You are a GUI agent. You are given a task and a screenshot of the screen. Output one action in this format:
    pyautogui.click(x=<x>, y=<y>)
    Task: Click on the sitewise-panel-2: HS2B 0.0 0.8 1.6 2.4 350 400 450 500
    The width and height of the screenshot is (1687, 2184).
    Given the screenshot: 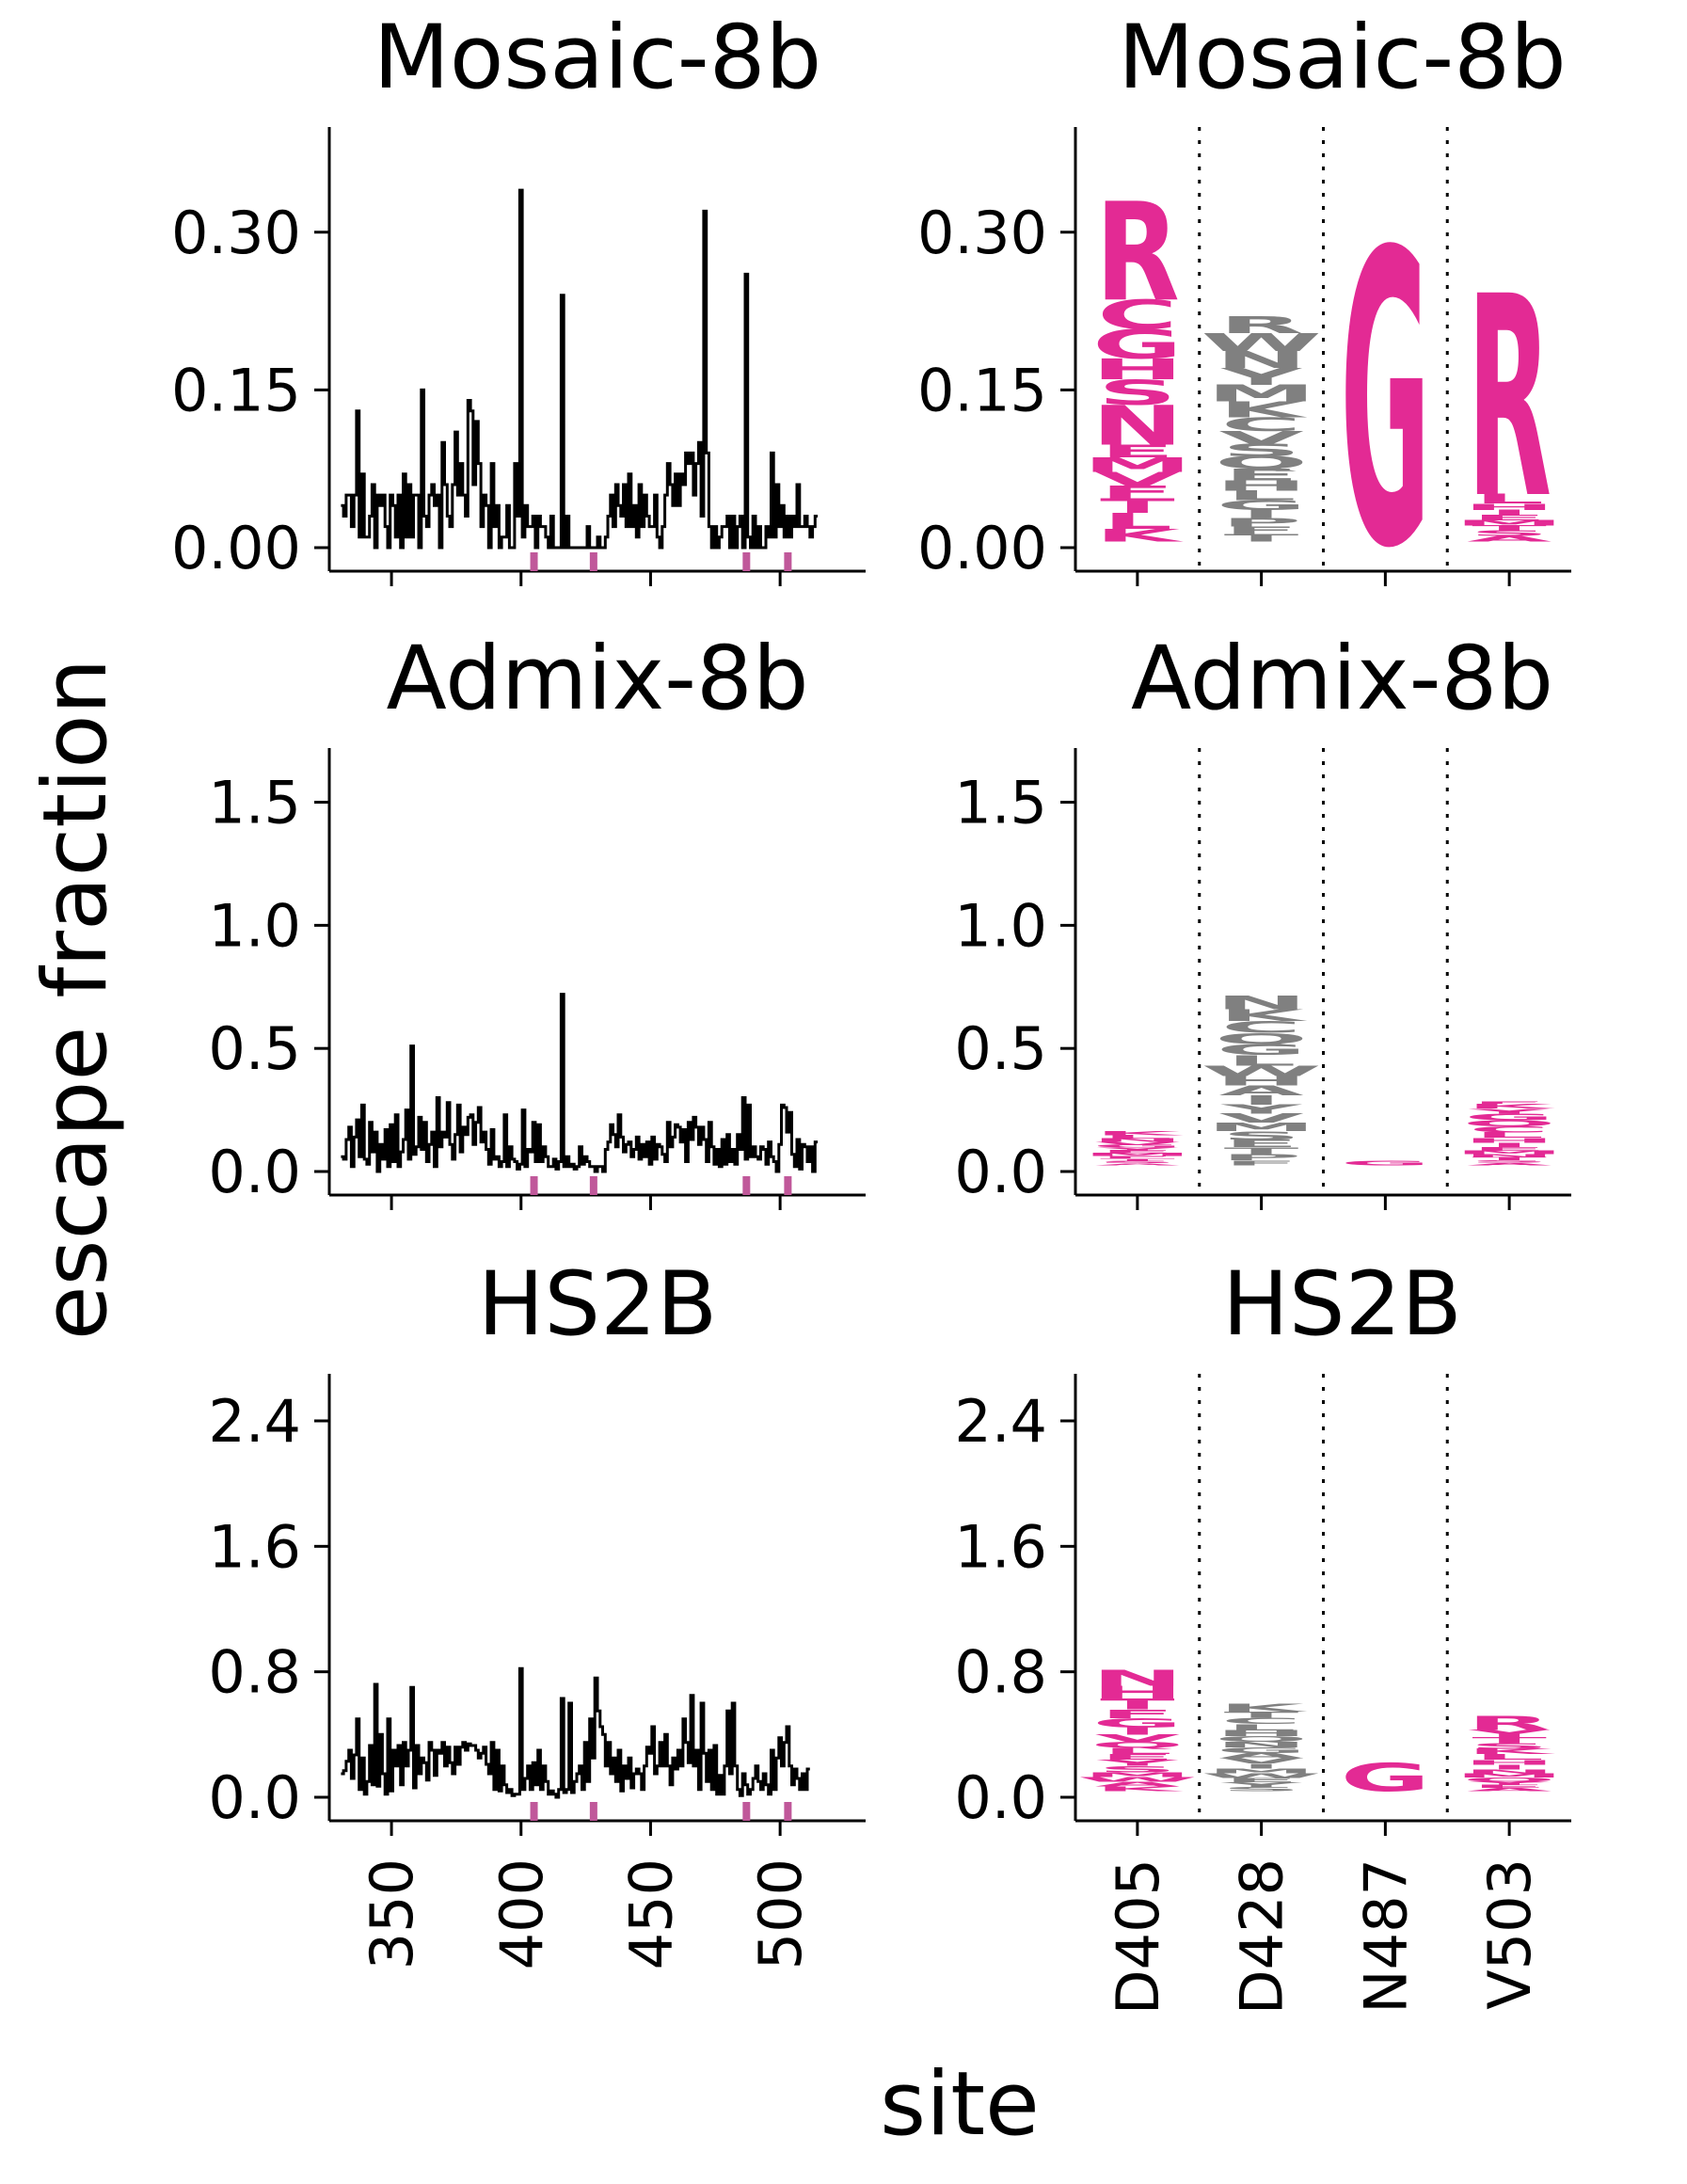 What is the action you would take?
    pyautogui.click(x=537, y=1611)
    